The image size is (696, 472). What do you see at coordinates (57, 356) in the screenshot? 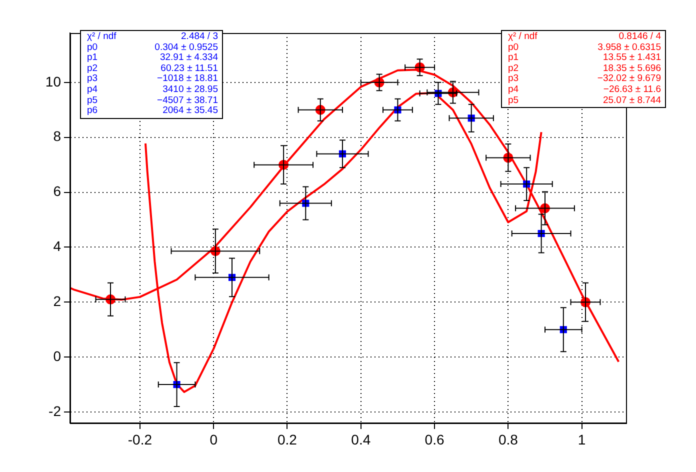
I see `y-tick-label: 0` at bounding box center [57, 356].